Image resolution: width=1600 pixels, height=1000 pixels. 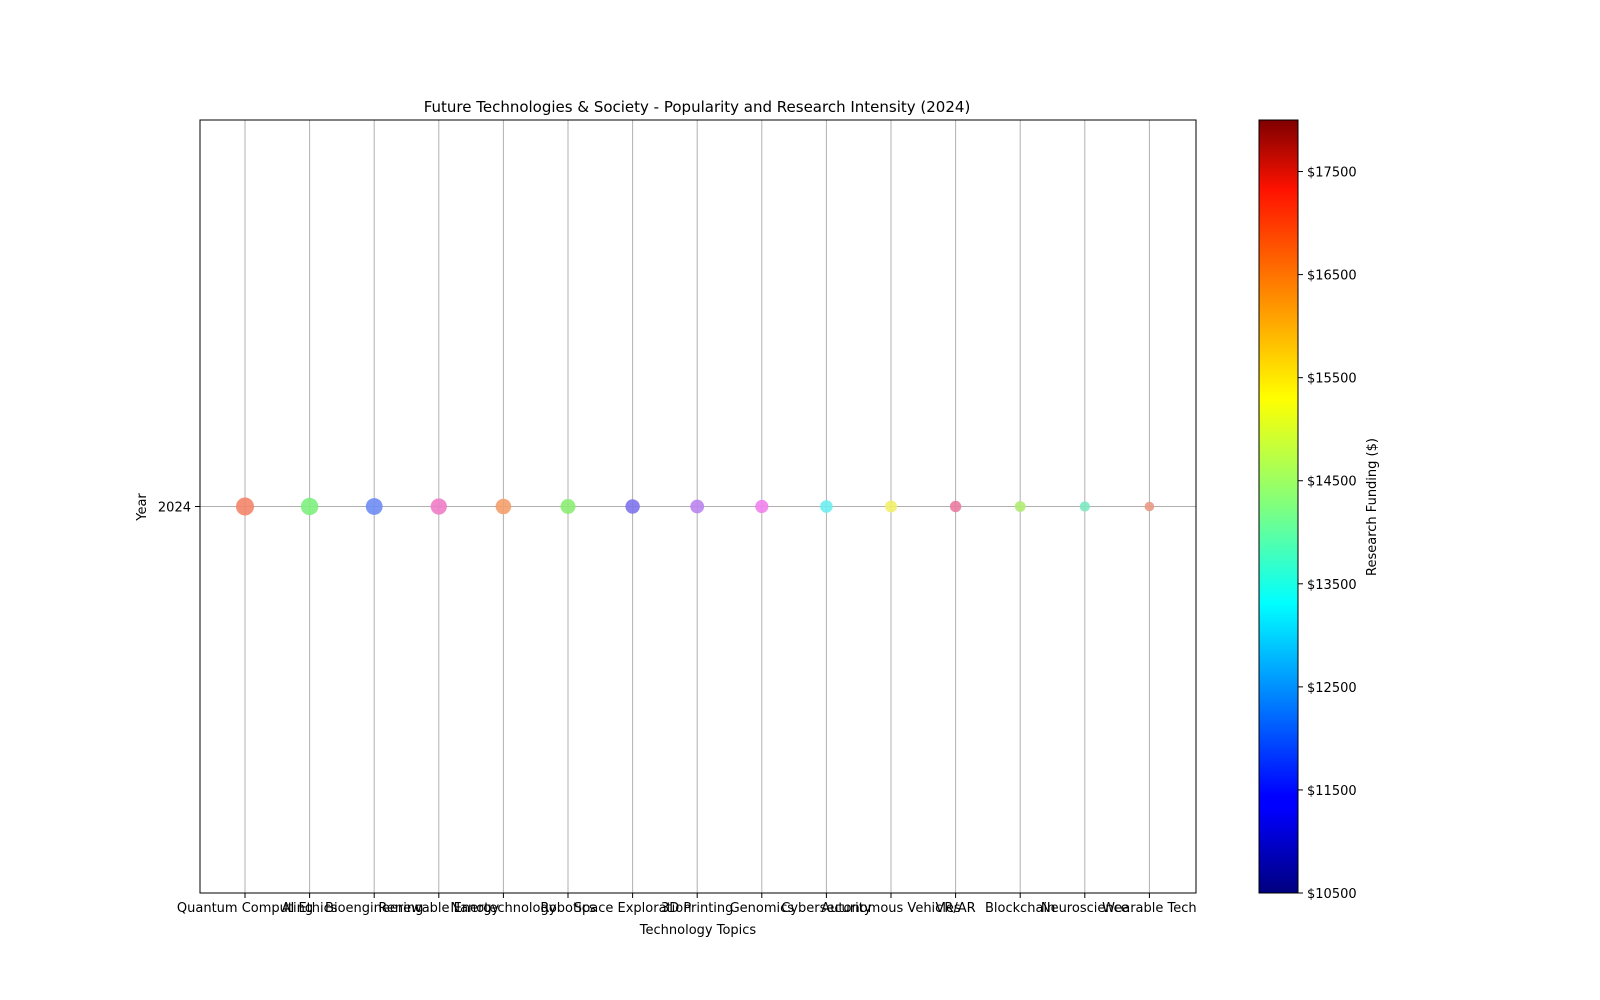 What do you see at coordinates (698, 930) in the screenshot?
I see `x-axis-label: Technology Topics` at bounding box center [698, 930].